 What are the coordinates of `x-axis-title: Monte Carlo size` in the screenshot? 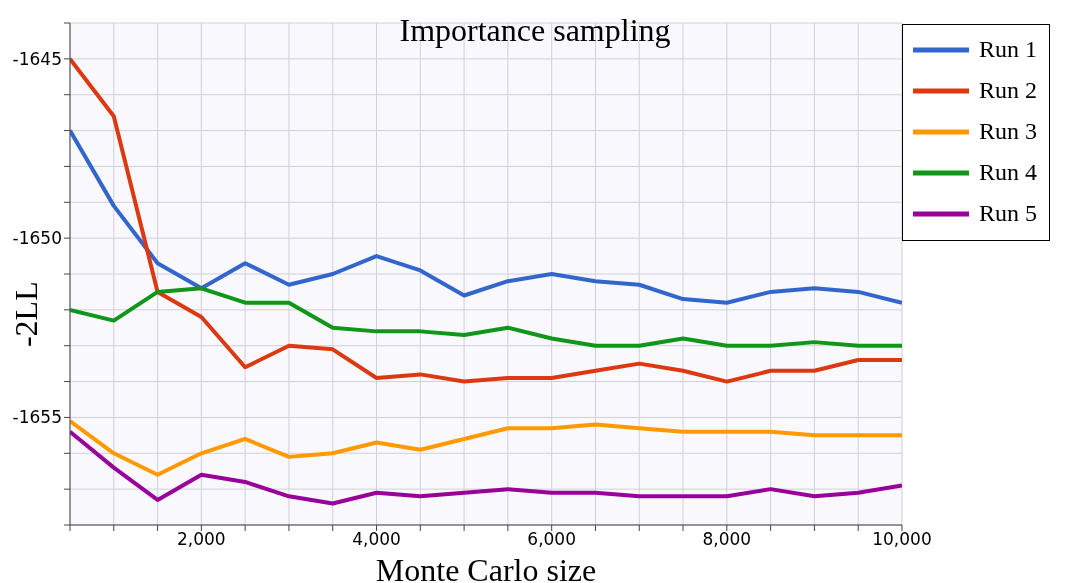 It's located at (486, 567).